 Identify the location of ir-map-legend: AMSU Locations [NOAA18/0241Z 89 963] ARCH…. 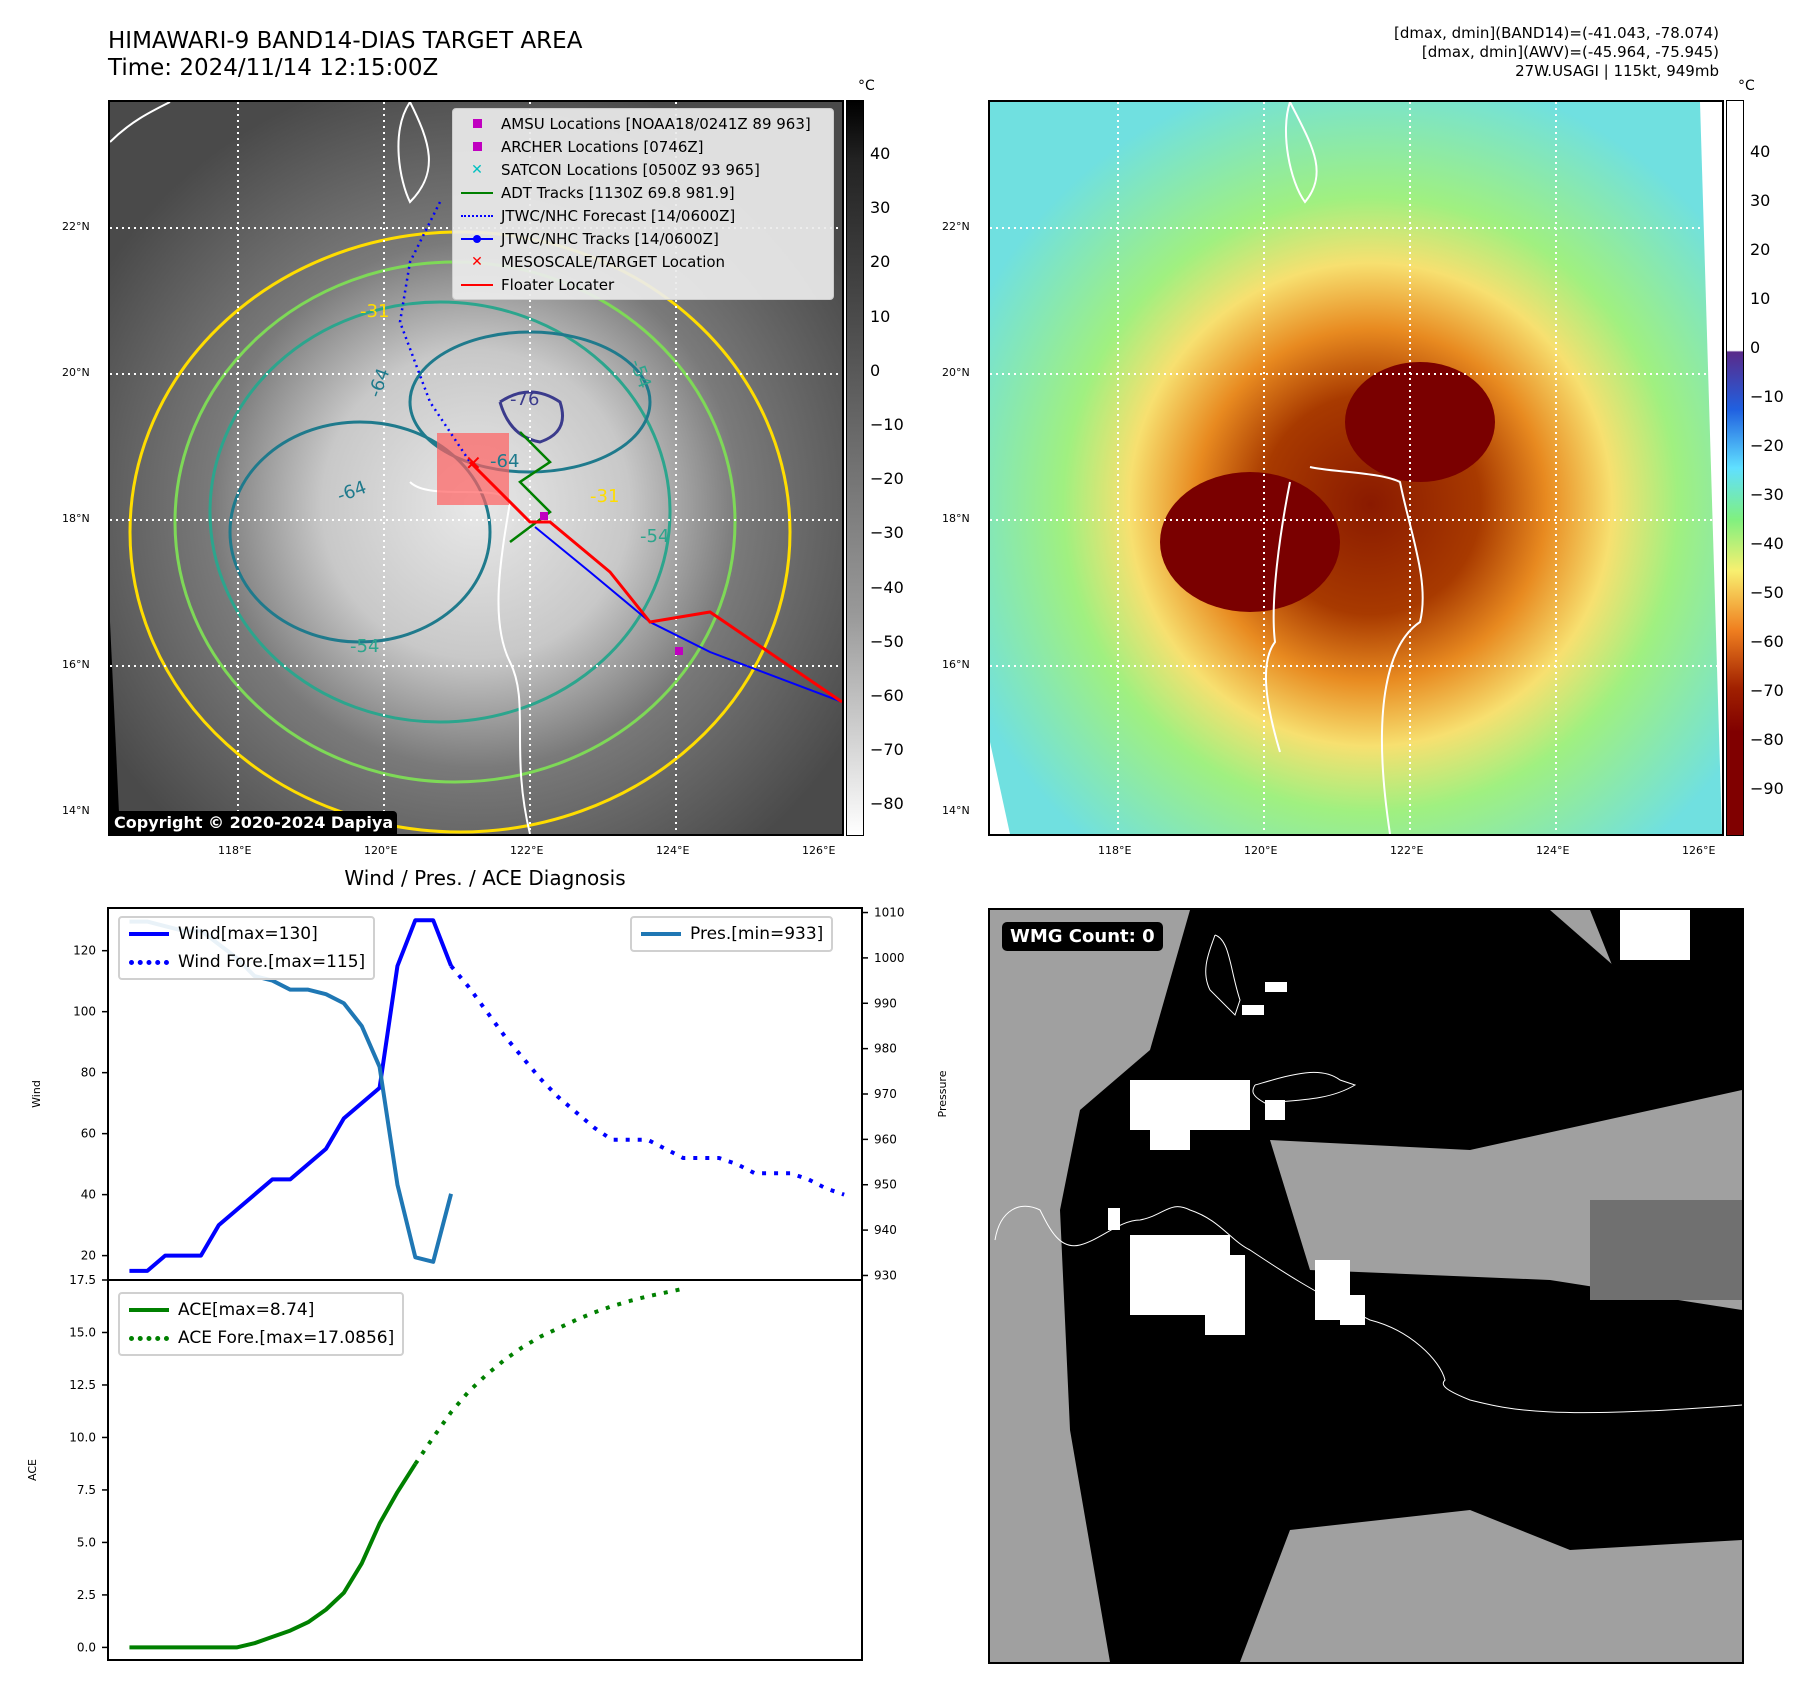
(643, 204).